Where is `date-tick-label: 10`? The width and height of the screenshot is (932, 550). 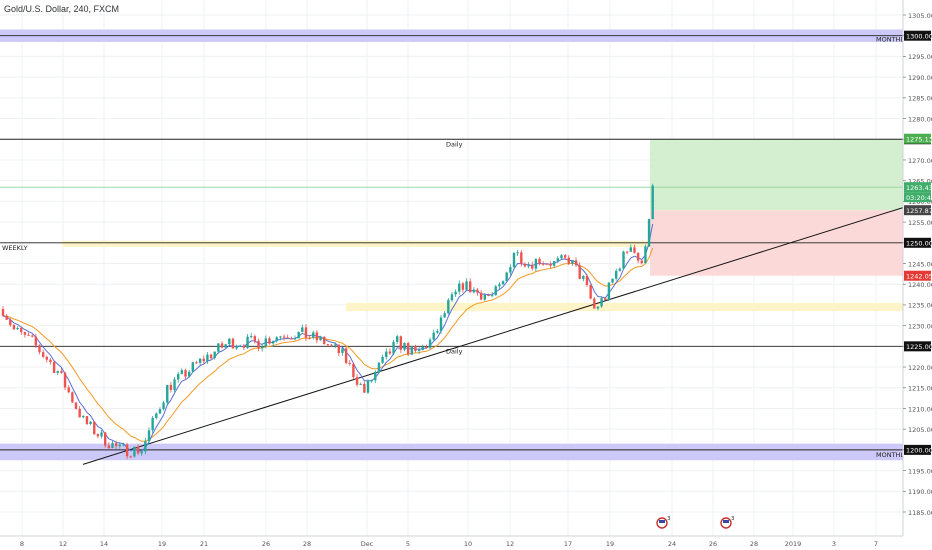 date-tick-label: 10 is located at coordinates (468, 544).